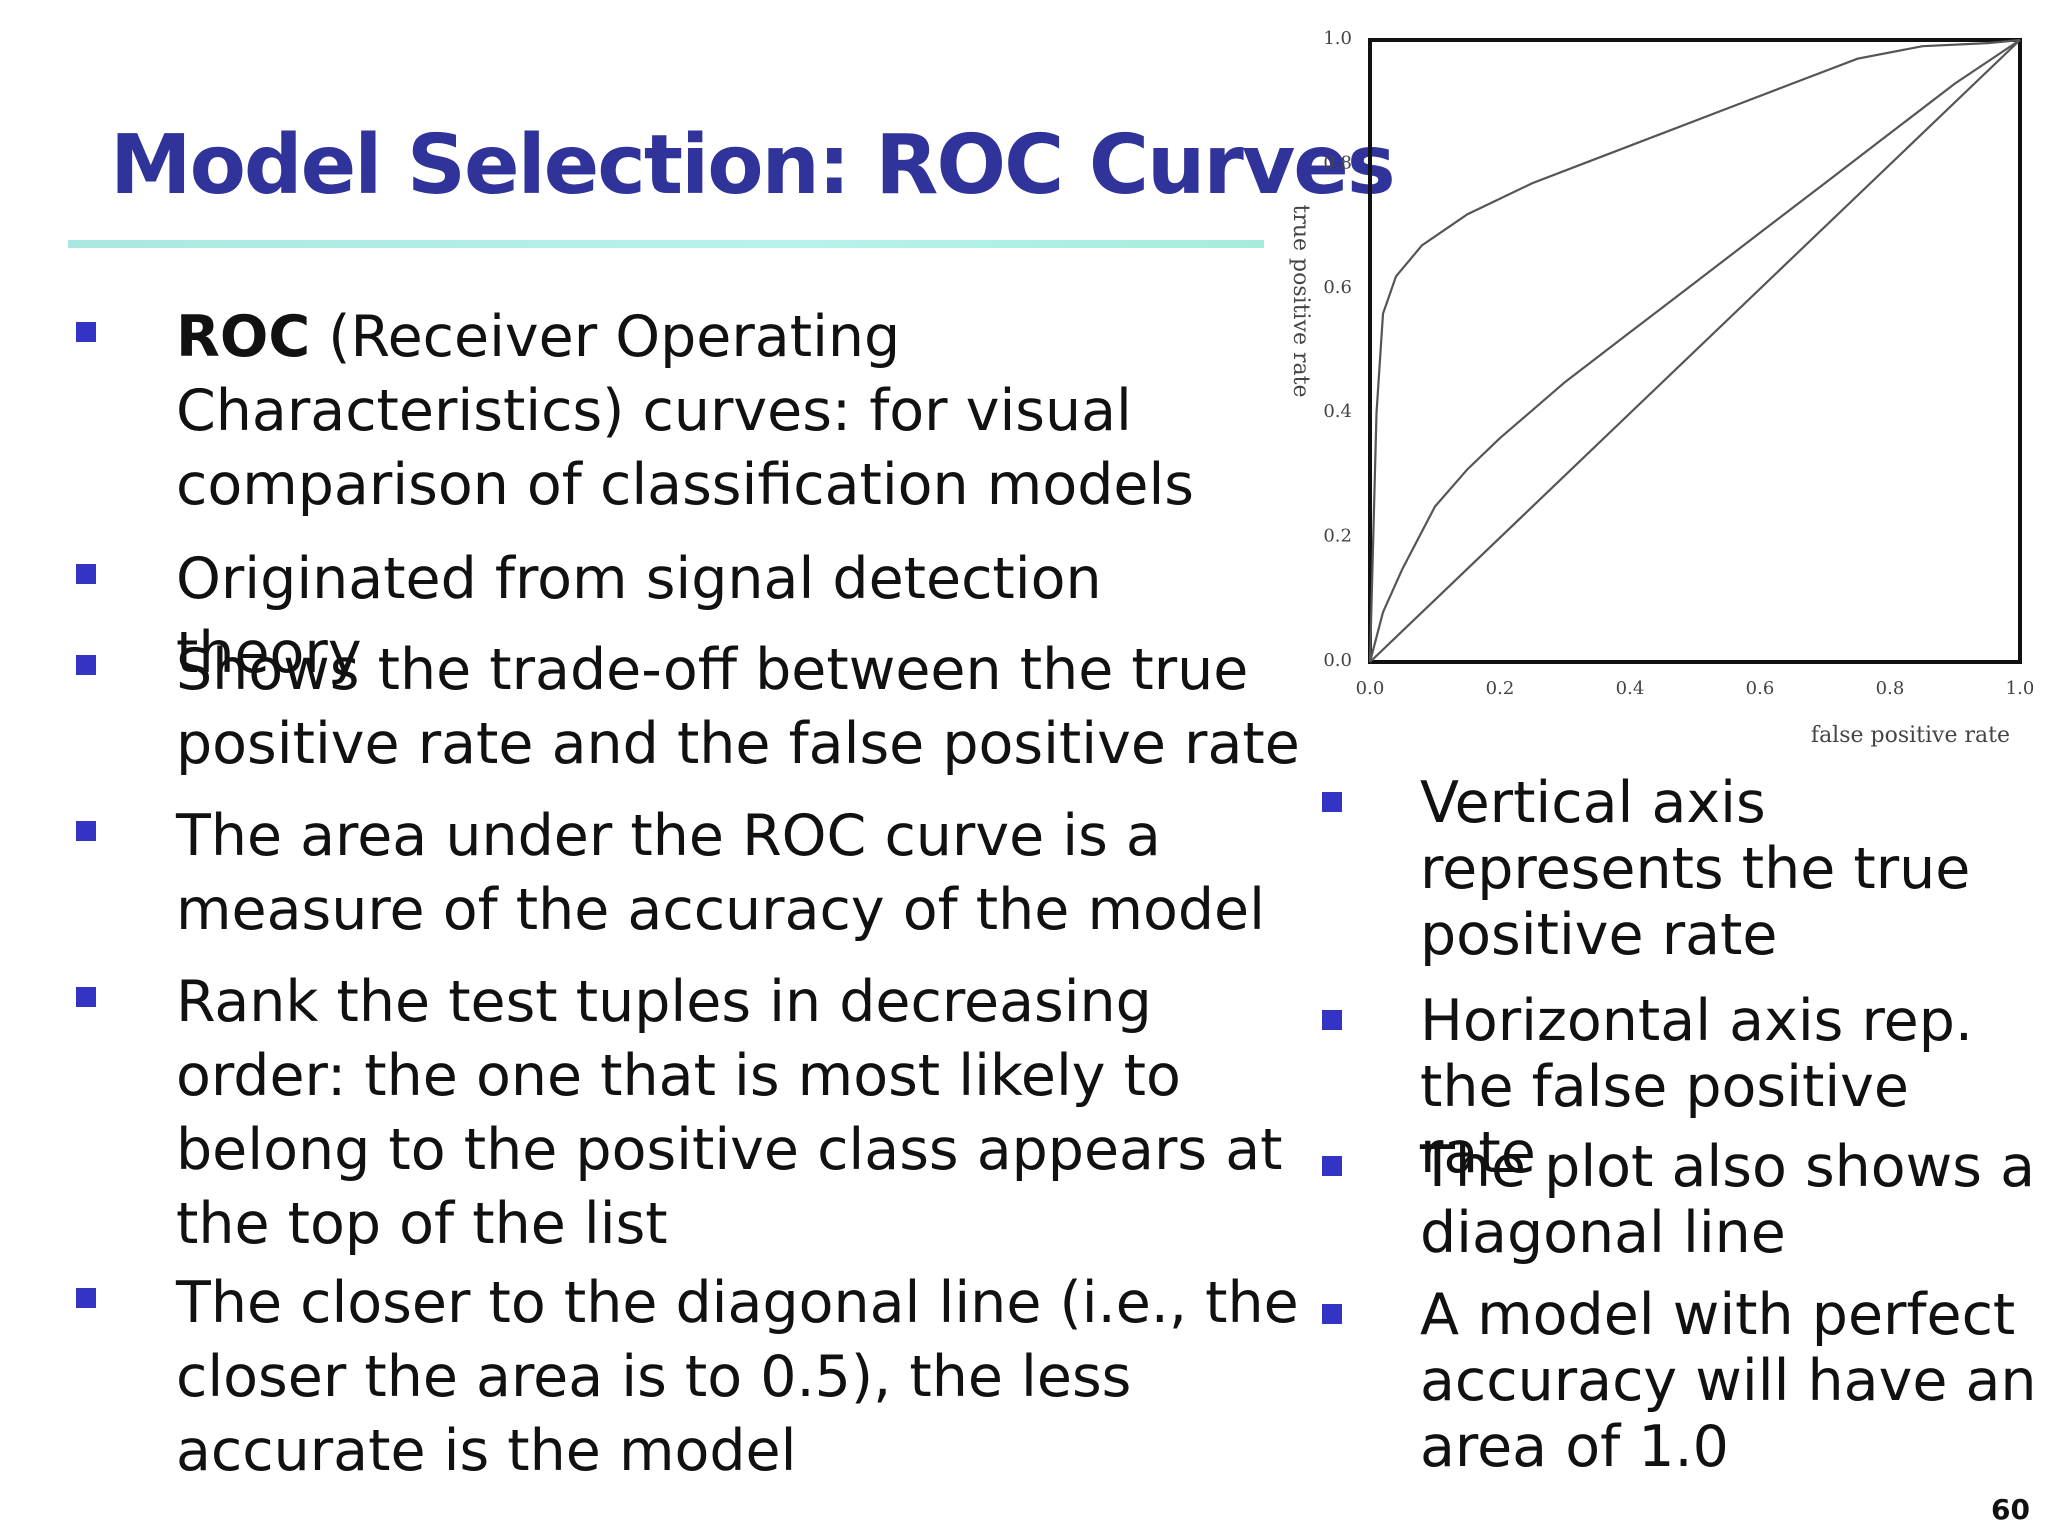 The image size is (2048, 1536). What do you see at coordinates (2010, 1509) in the screenshot?
I see `page-number: 60` at bounding box center [2010, 1509].